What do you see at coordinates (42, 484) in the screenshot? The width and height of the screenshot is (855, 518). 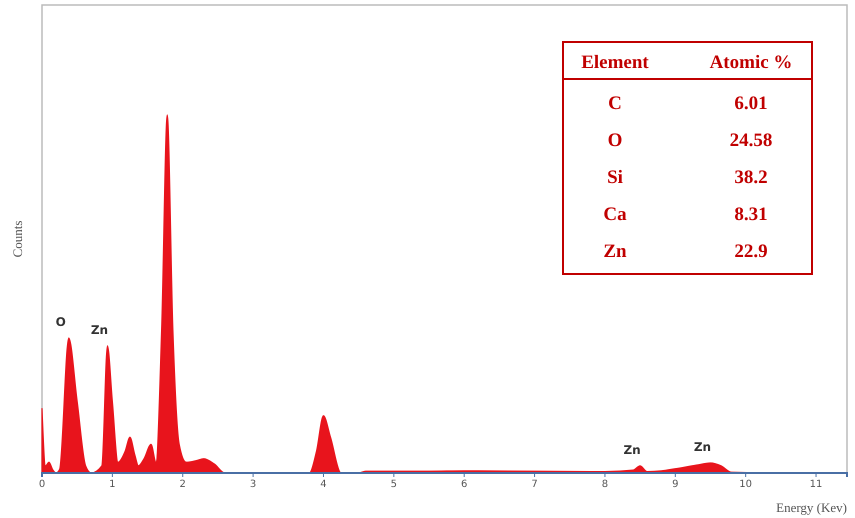 I see `x-tick-label: 0` at bounding box center [42, 484].